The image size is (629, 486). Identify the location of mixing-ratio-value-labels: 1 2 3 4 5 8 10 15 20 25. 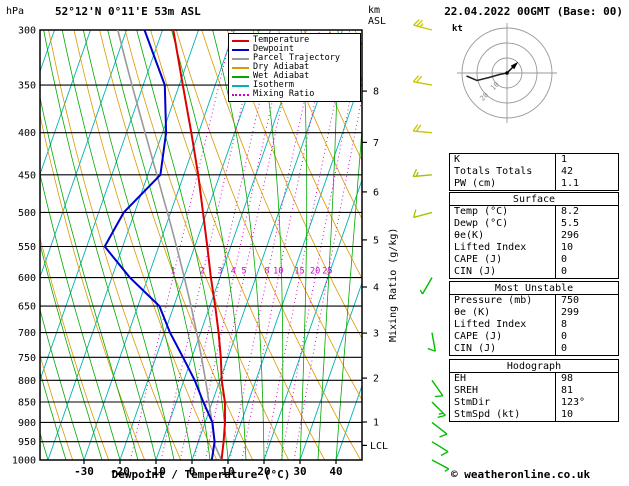
(251, 272).